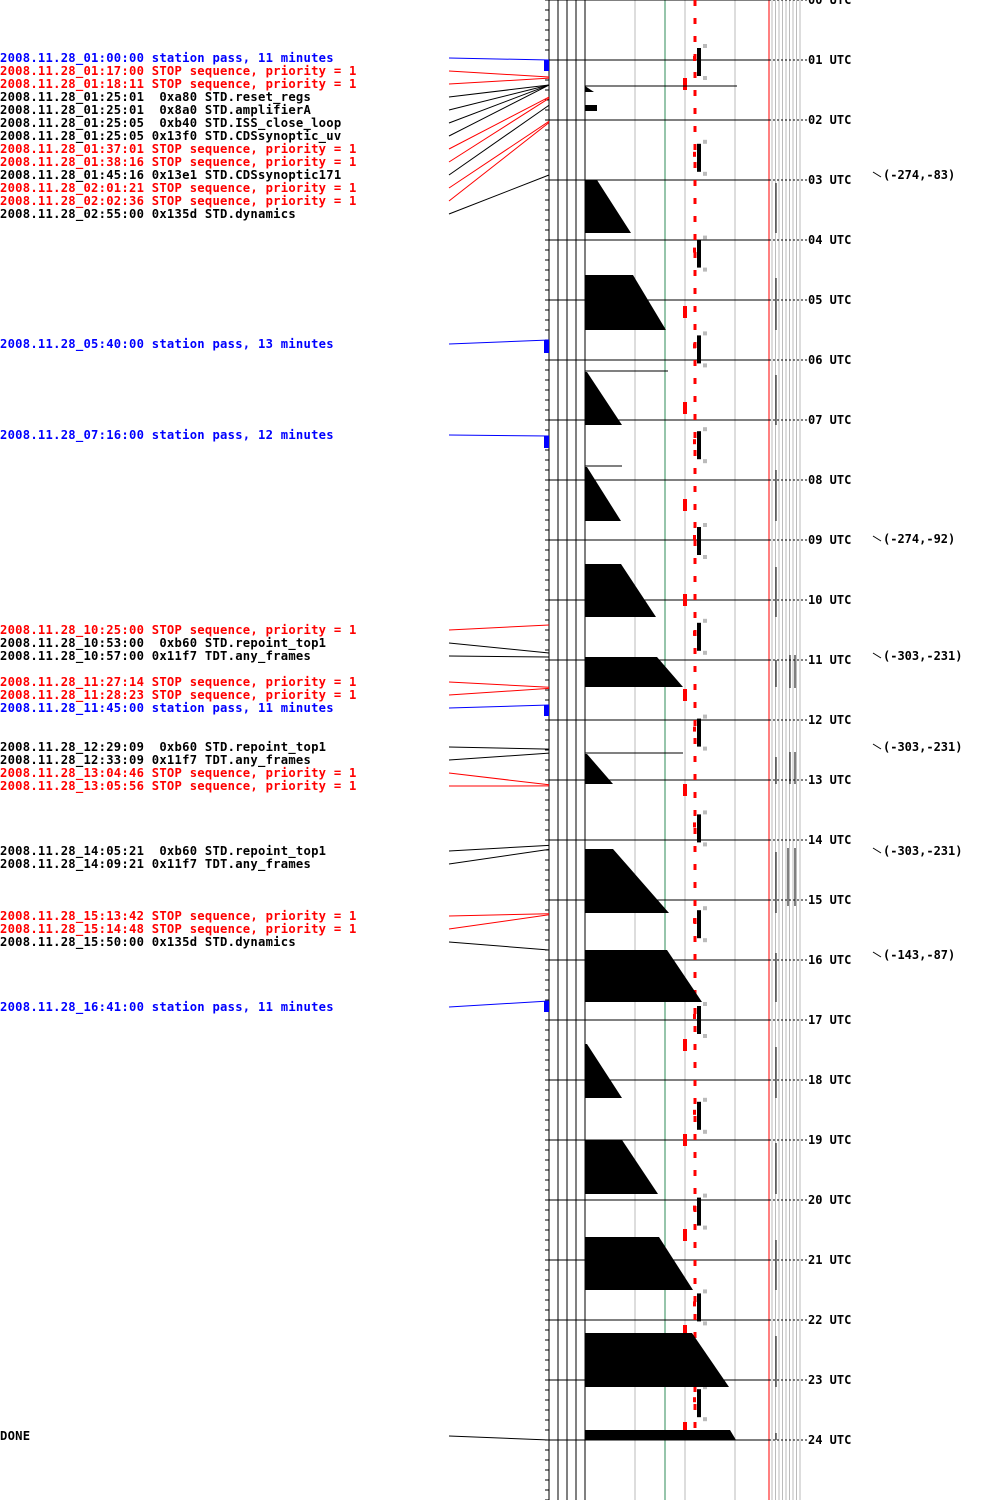  What do you see at coordinates (72, 760) in the screenshot?
I see `event-time: 2008.11.28_12:33:09` at bounding box center [72, 760].